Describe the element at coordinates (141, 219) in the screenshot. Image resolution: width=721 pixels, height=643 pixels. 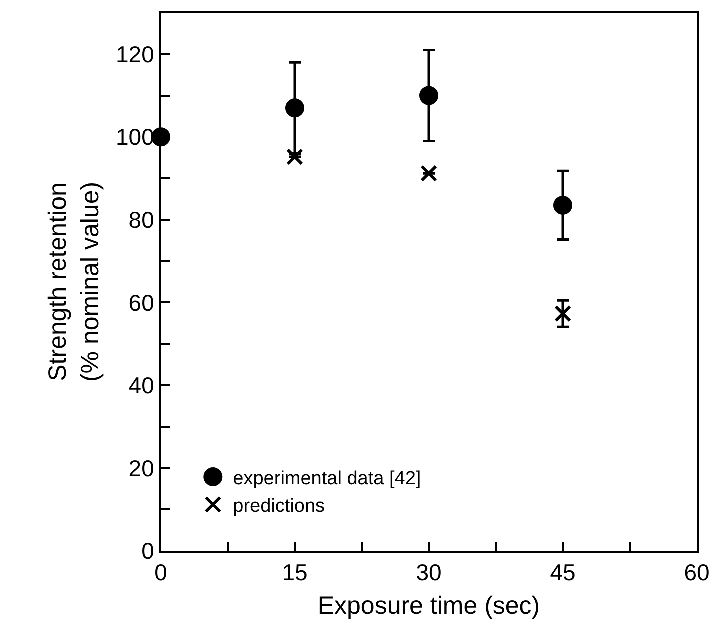
I see `y-tick-label: 80` at that location.